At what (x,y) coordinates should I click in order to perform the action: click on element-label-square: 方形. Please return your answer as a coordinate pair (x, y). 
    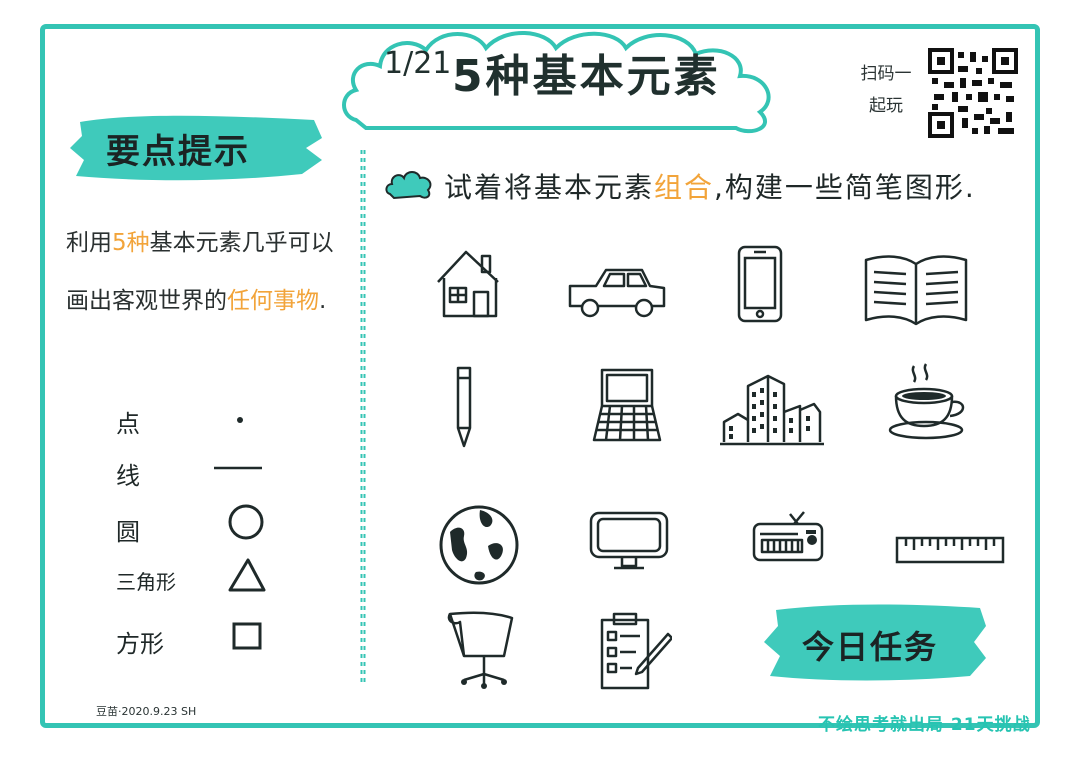
    Looking at the image, I should click on (140, 644).